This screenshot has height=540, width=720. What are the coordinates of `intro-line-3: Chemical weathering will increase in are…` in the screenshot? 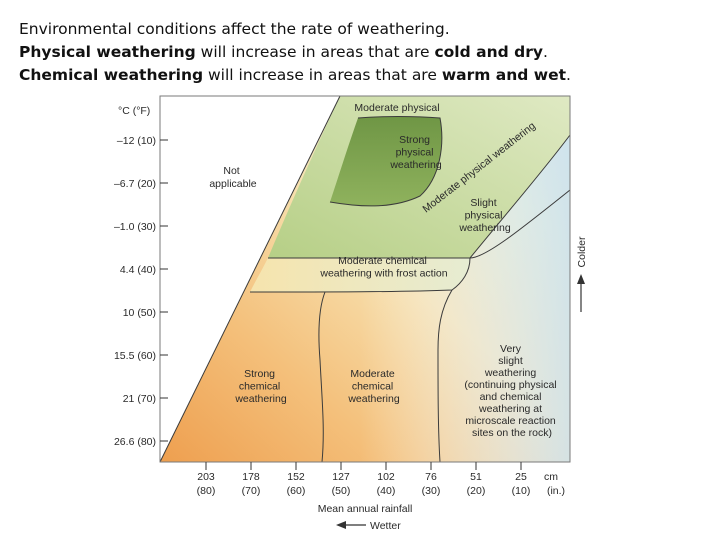 It's located at (364, 75).